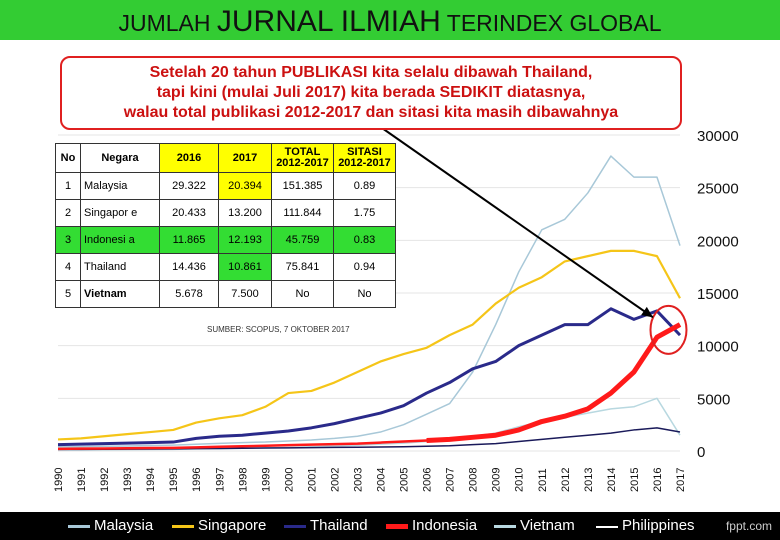 The height and width of the screenshot is (540, 780). Describe the element at coordinates (124, 525) in the screenshot. I see `legend-label: Malaysia` at that location.